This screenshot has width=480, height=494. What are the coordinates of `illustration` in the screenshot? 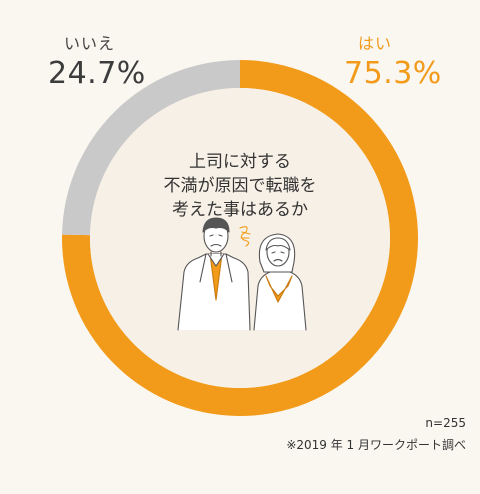 It's located at (242, 274).